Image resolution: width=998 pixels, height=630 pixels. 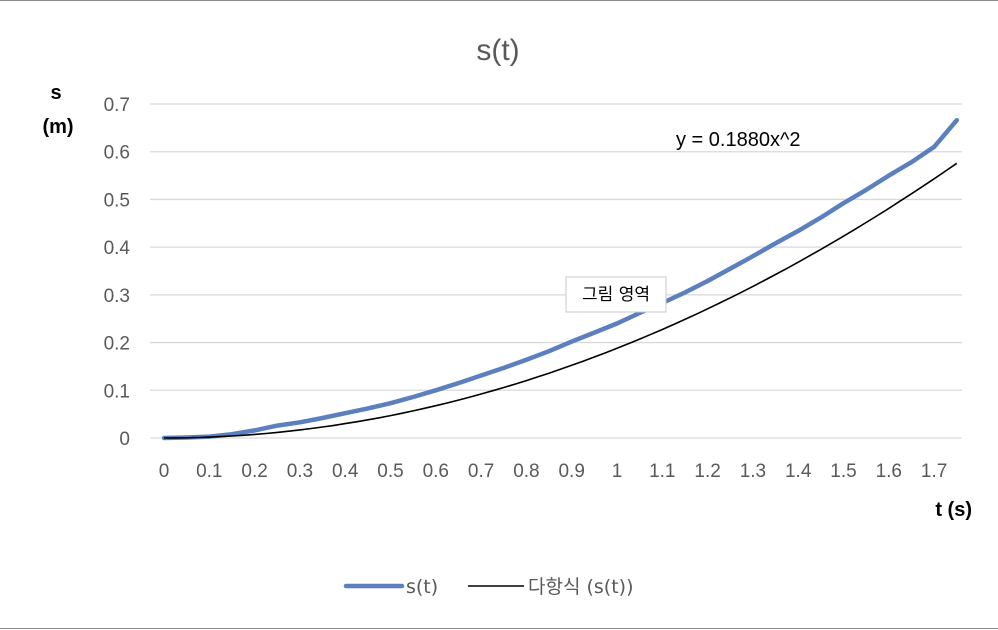 What do you see at coordinates (117, 248) in the screenshot?
I see `y-tick-label: 0.4` at bounding box center [117, 248].